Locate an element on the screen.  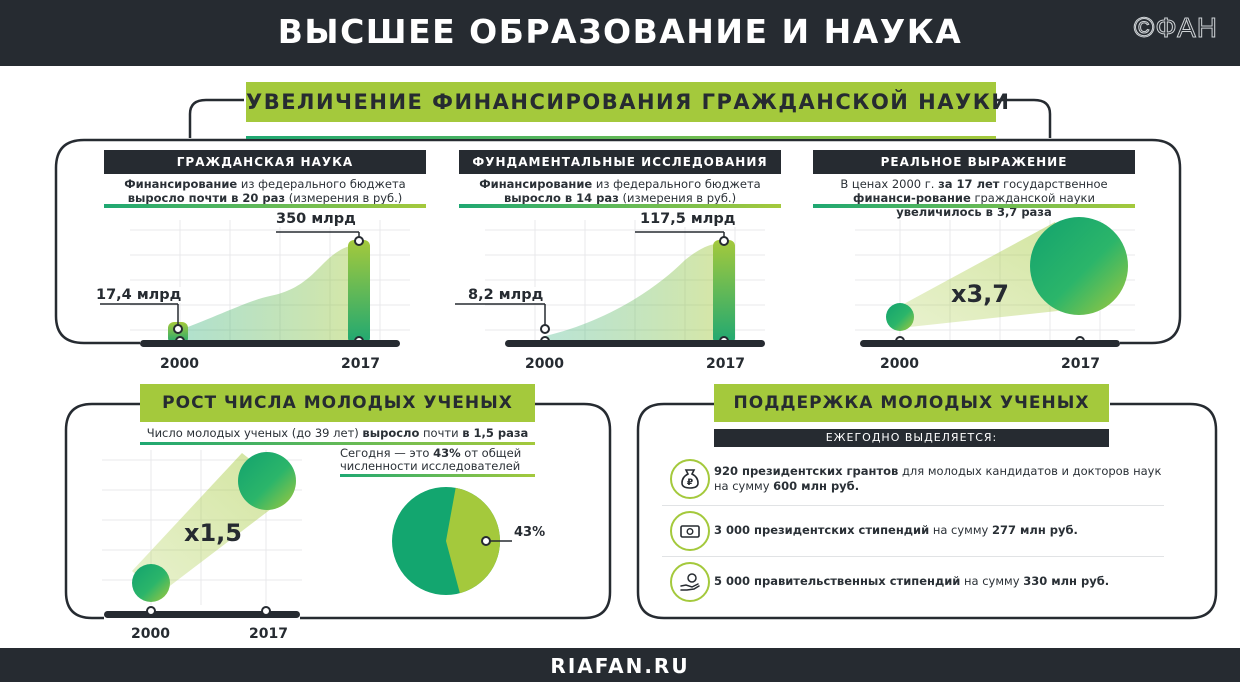
money-bag-icon: ₽ is located at coordinates (690, 479).